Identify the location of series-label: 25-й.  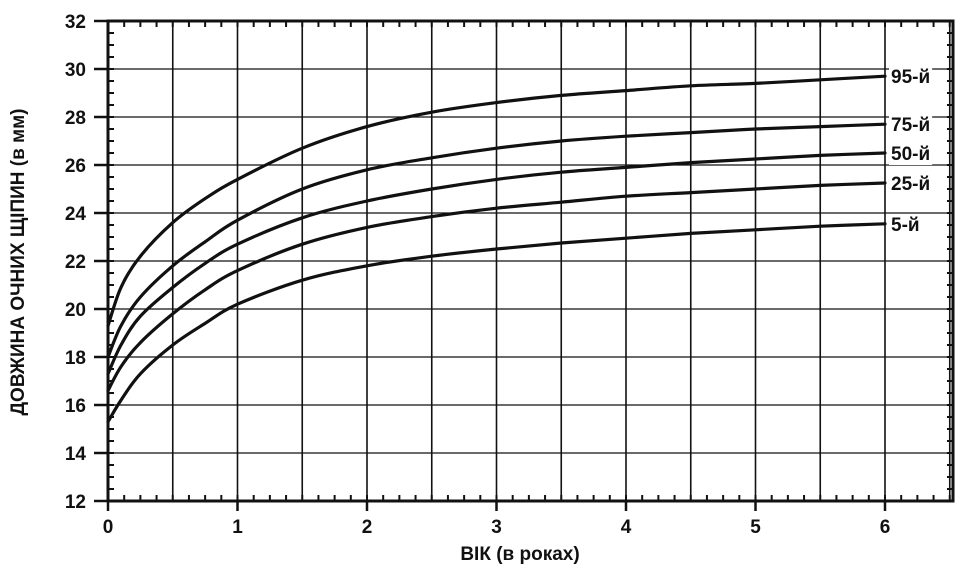
(910, 184).